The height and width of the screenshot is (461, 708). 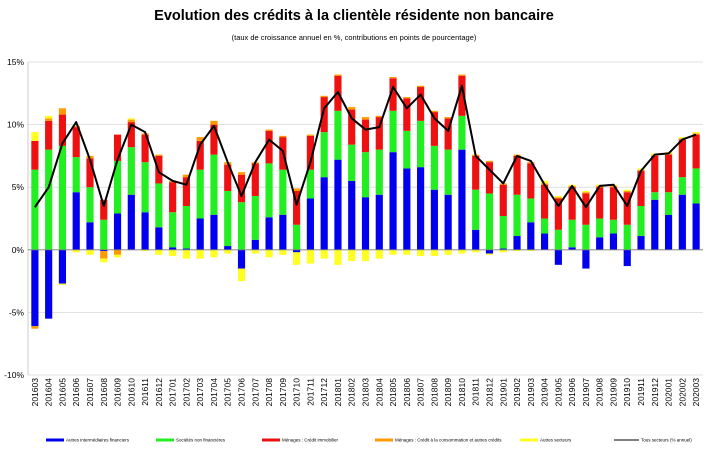 What do you see at coordinates (242, 392) in the screenshot?
I see `x-tick-label: 201706` at bounding box center [242, 392].